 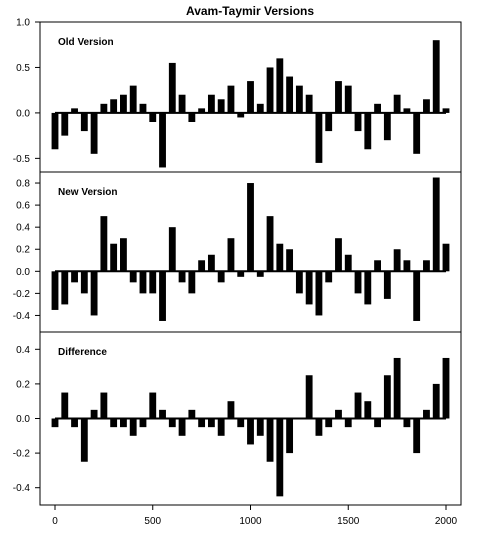 I want to click on y-tick-label: -0.2, so click(x=22, y=454).